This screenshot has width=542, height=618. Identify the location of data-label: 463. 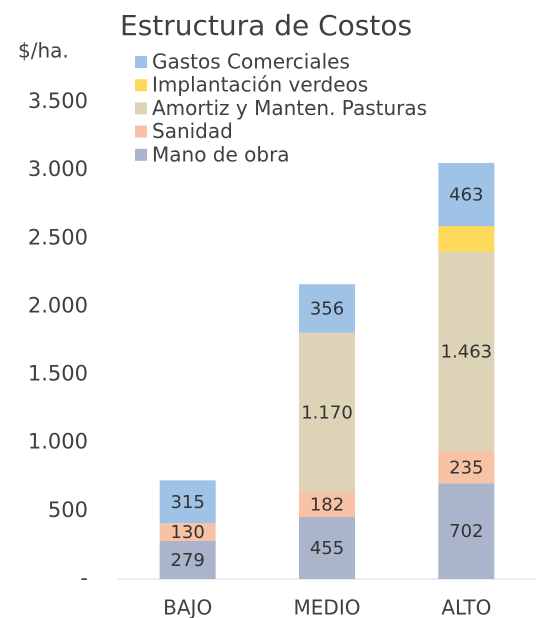
(466, 194).